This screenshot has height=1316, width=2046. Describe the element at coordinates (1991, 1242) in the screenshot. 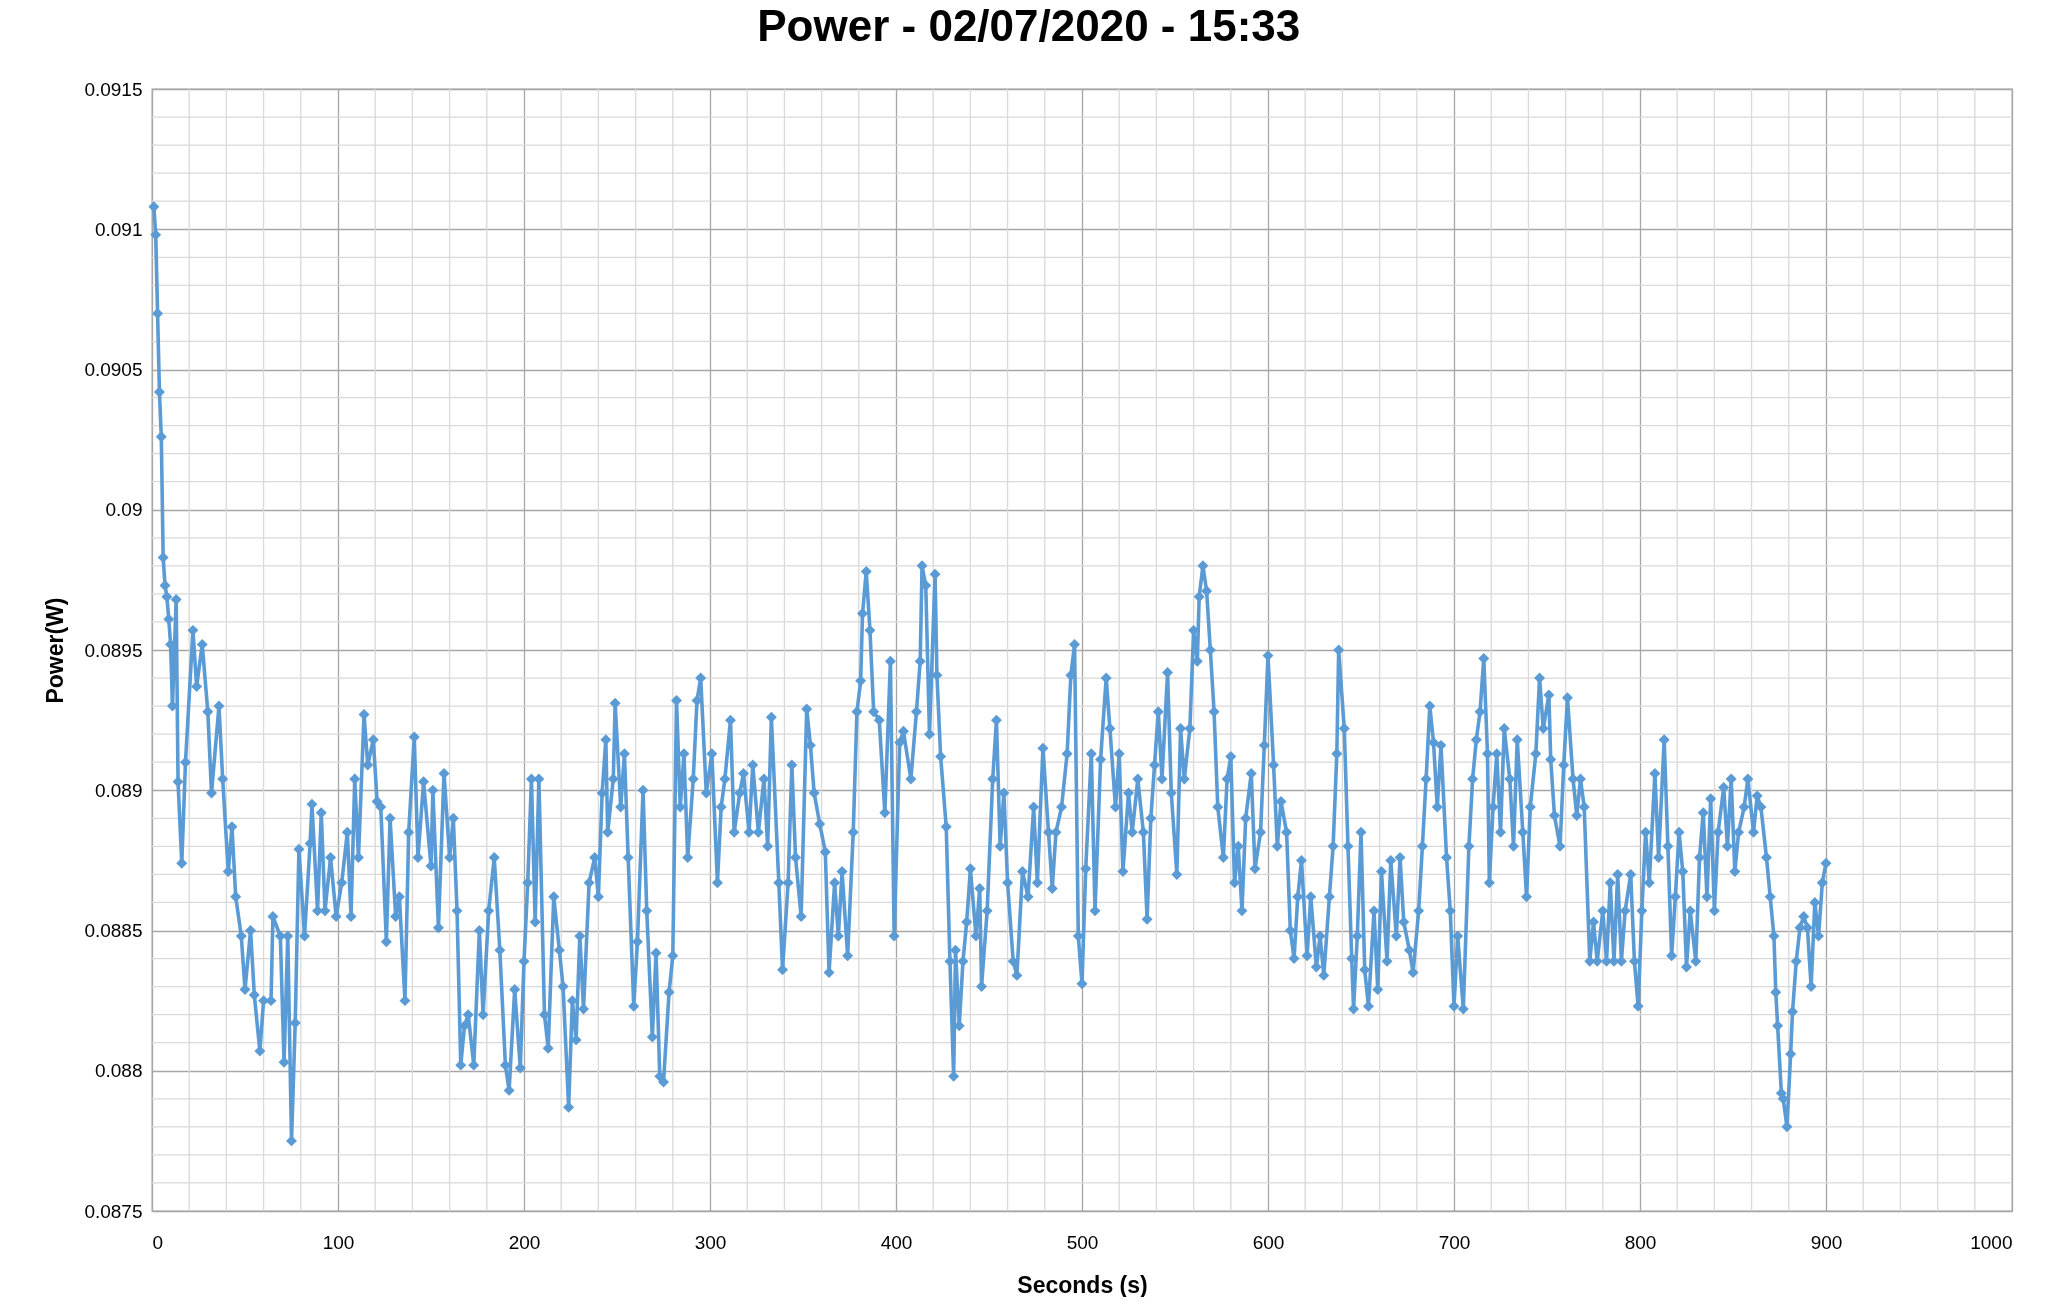

I see `x-tick-label: 1000` at that location.